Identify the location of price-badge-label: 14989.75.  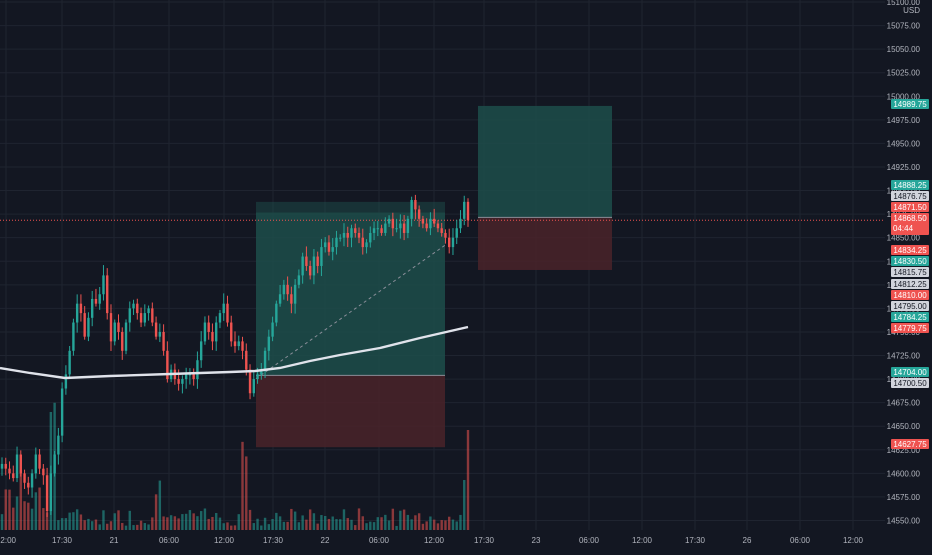
(910, 104).